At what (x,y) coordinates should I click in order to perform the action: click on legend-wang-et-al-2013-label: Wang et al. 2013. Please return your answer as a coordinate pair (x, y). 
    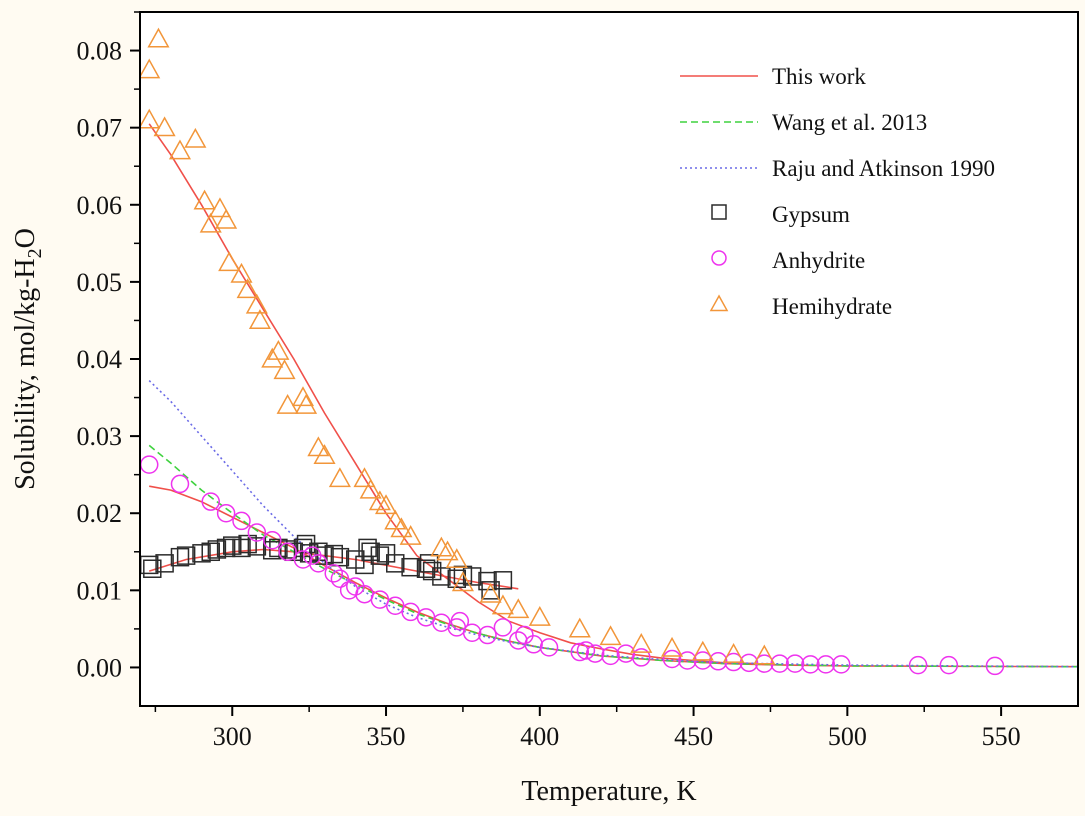
    Looking at the image, I should click on (849, 122).